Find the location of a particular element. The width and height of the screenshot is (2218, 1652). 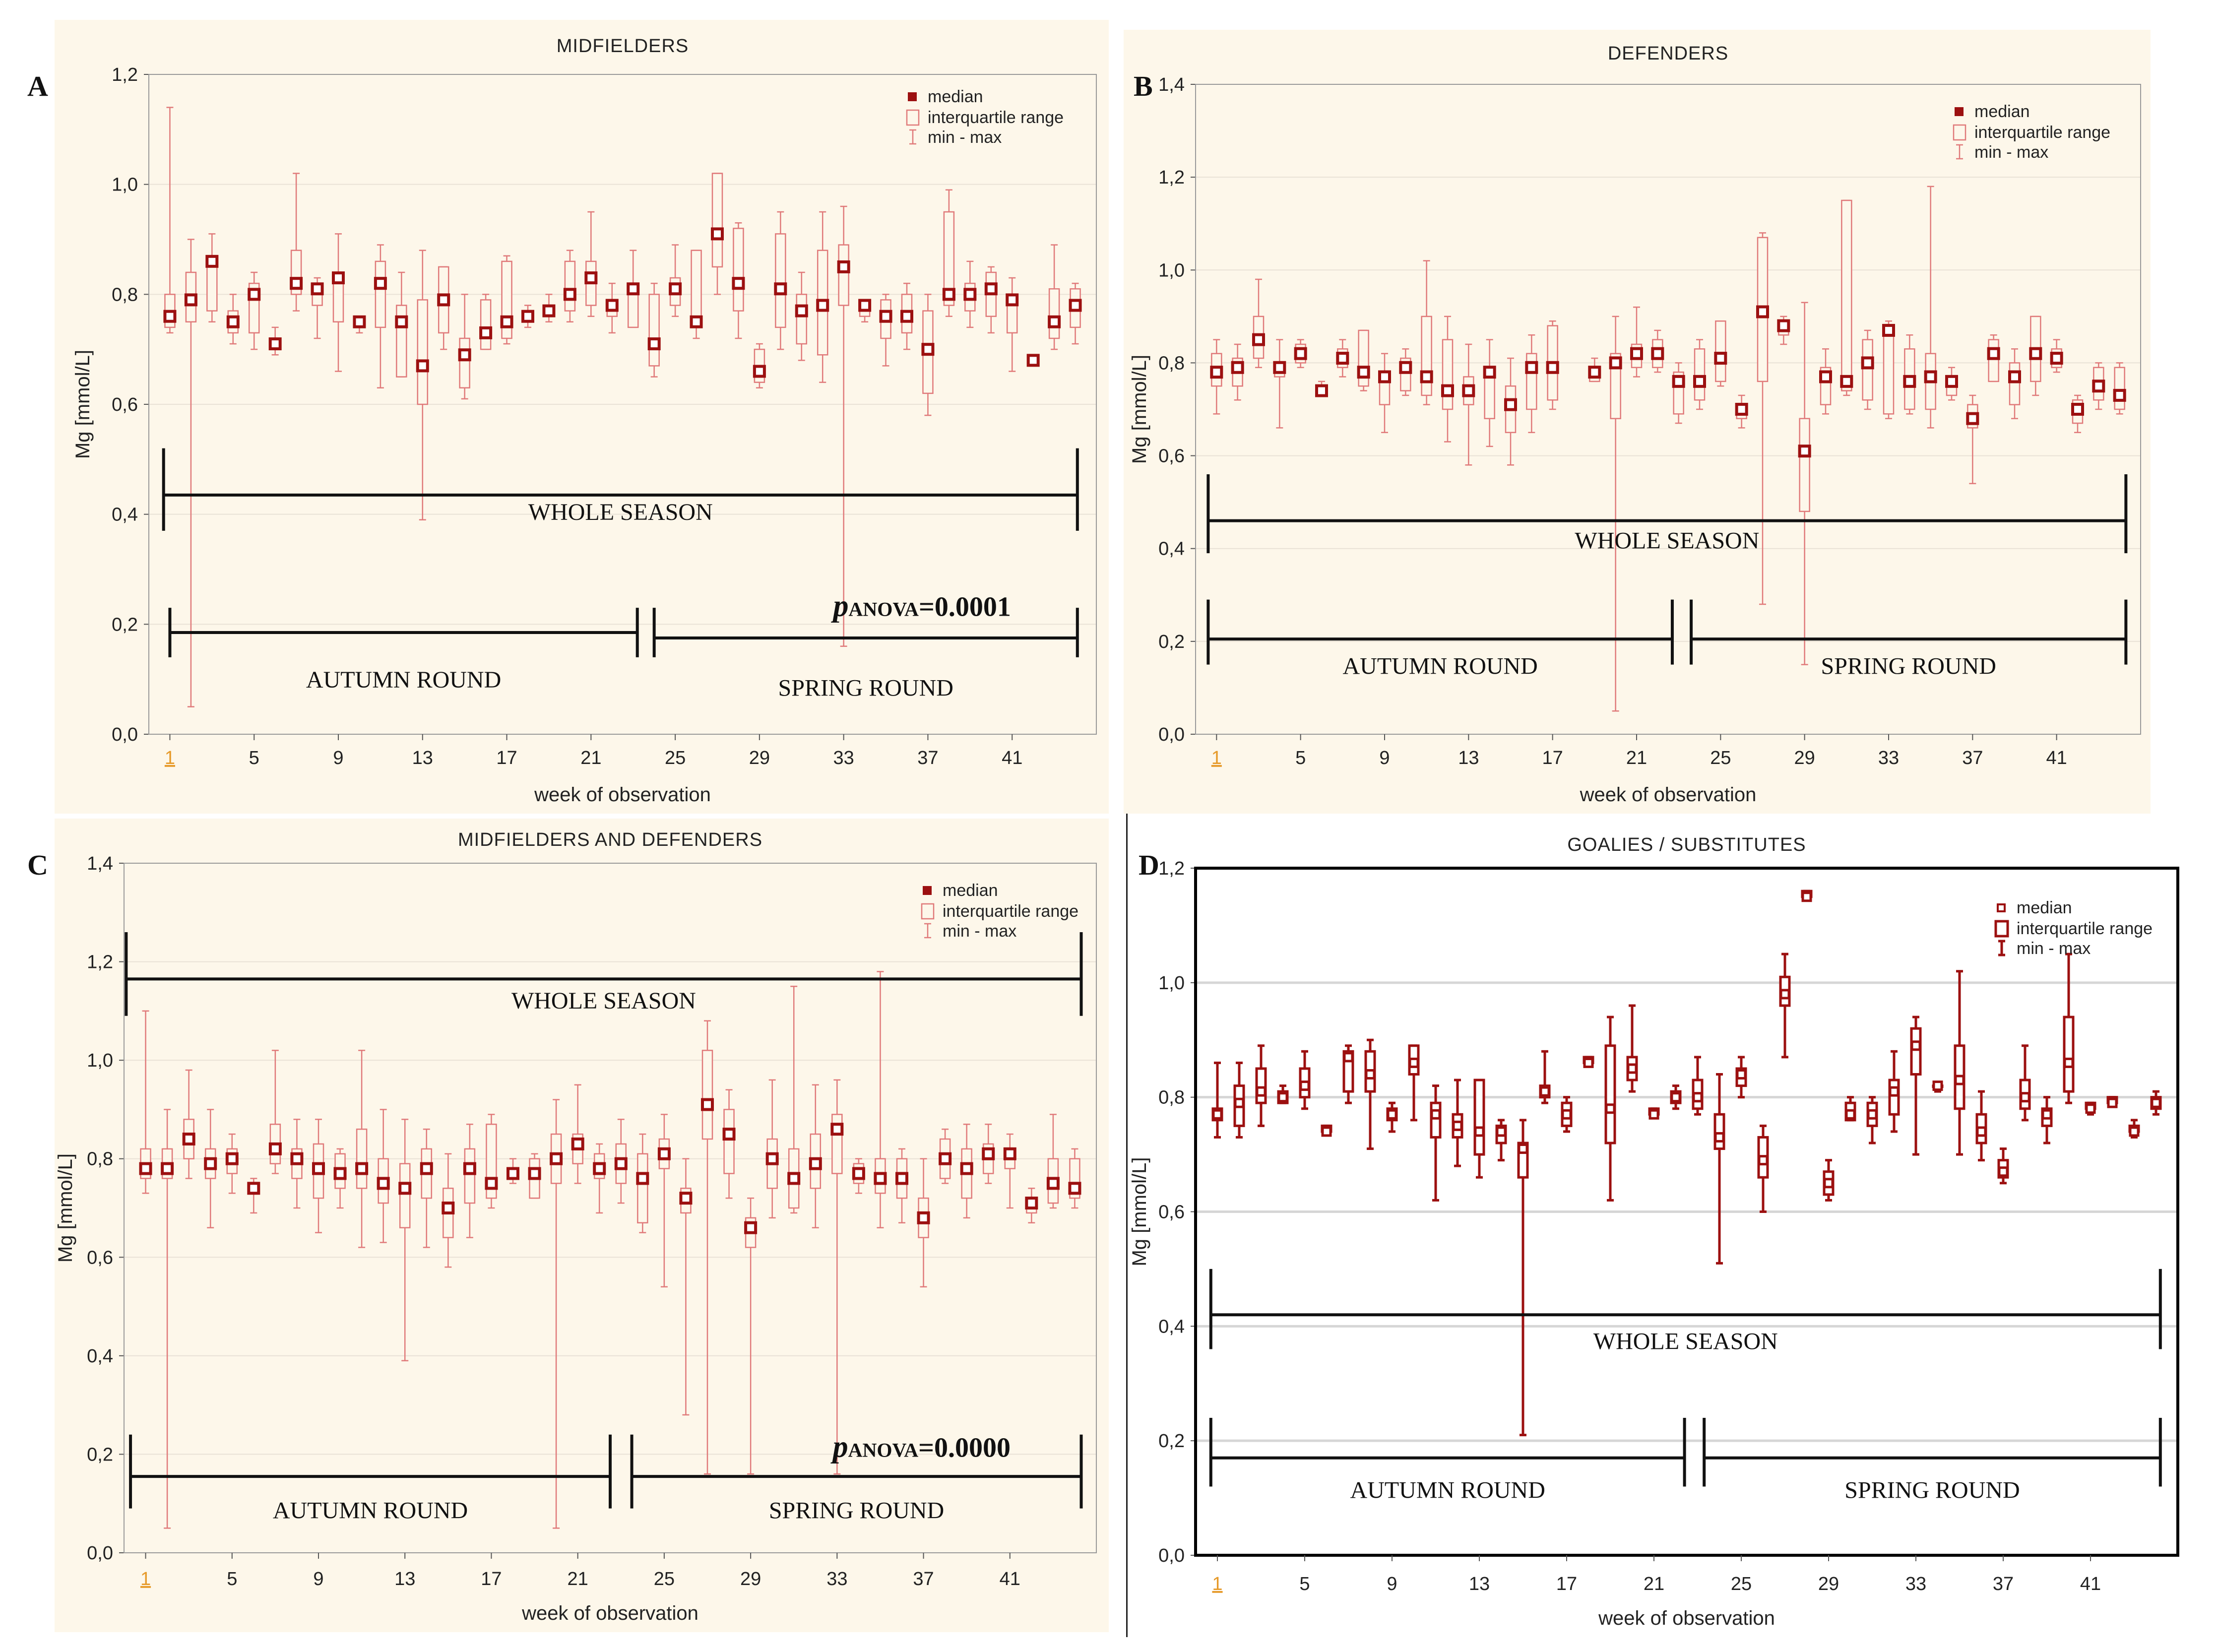

x-tick-label: 21 is located at coordinates (1636, 758).